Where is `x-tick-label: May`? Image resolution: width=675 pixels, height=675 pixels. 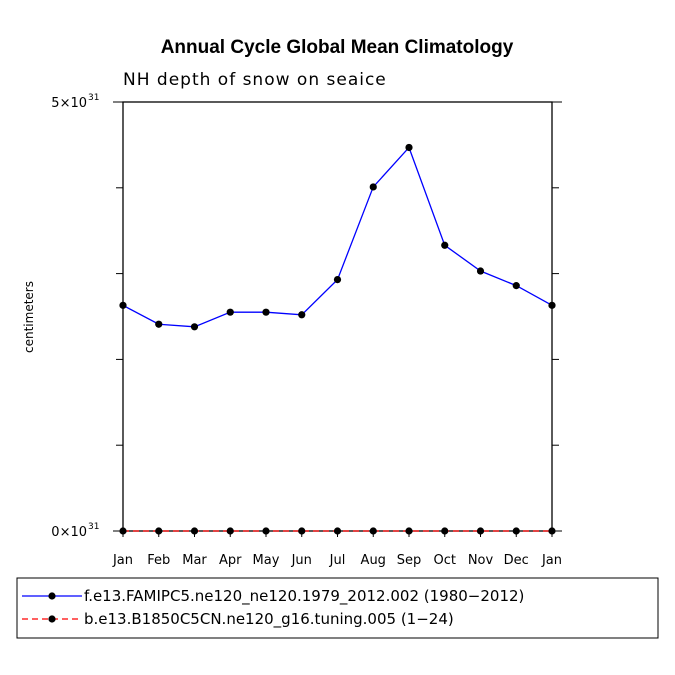 x-tick-label: May is located at coordinates (266, 560).